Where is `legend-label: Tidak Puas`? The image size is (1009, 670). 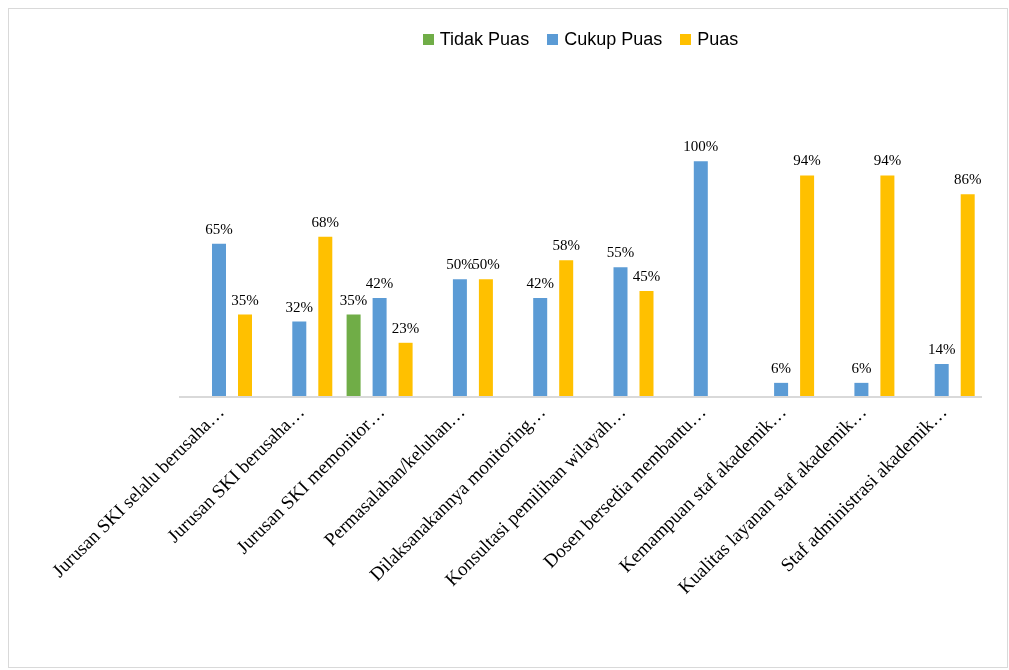 legend-label: Tidak Puas is located at coordinates (484, 39).